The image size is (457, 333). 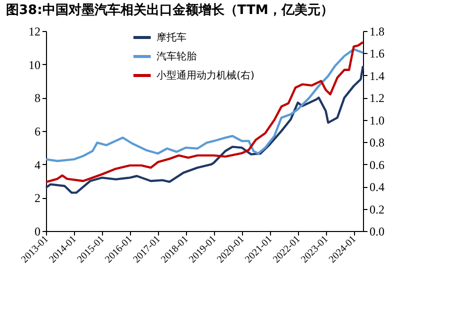 What do you see at coordinates (37, 98) in the screenshot?
I see `y-tick-label: 8` at bounding box center [37, 98].